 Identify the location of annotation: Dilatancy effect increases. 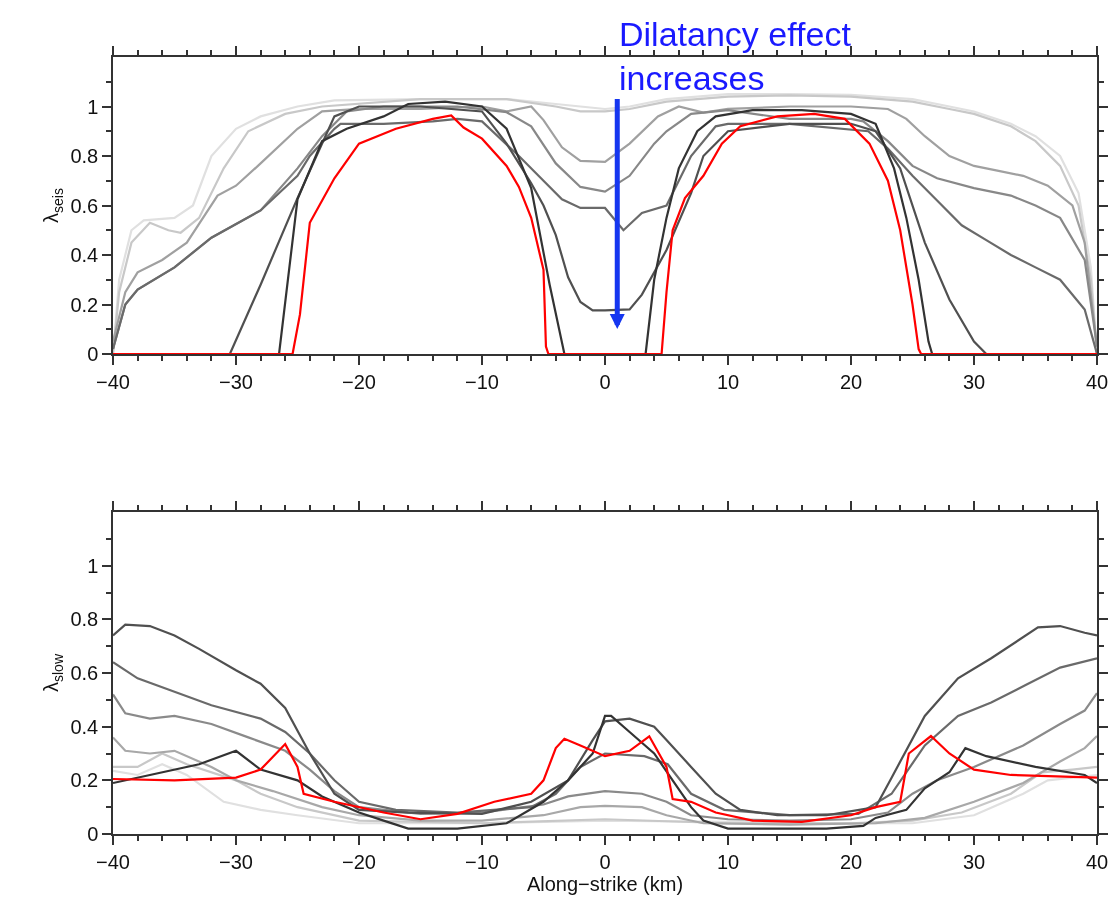
(735, 56).